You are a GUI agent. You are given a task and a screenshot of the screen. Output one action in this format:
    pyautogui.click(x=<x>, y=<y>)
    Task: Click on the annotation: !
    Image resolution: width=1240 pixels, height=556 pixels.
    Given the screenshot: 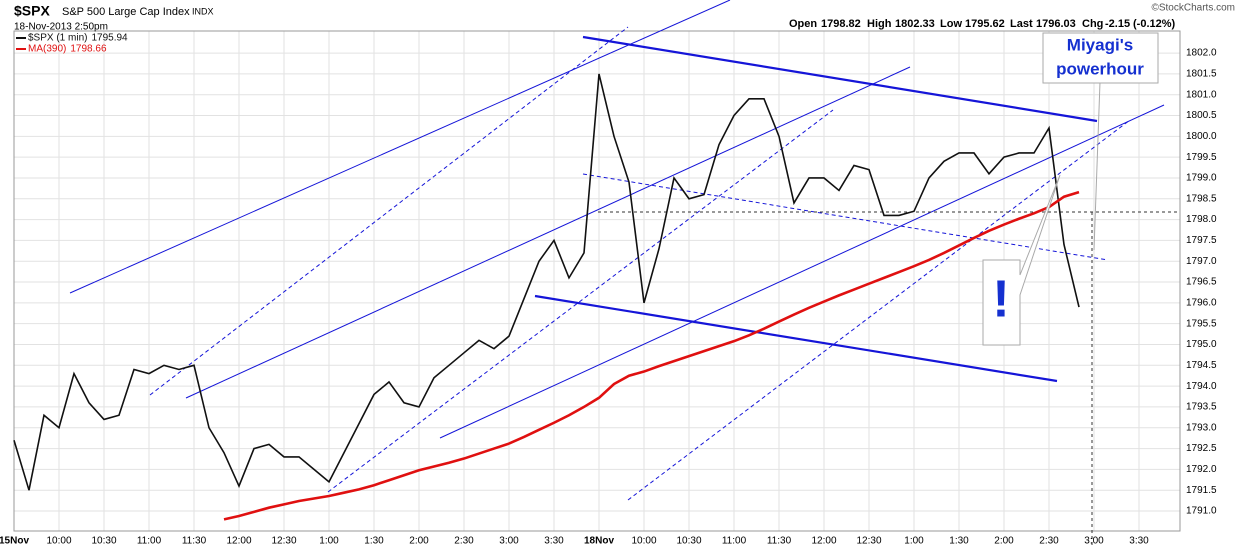 What is the action you would take?
    pyautogui.click(x=1000, y=300)
    